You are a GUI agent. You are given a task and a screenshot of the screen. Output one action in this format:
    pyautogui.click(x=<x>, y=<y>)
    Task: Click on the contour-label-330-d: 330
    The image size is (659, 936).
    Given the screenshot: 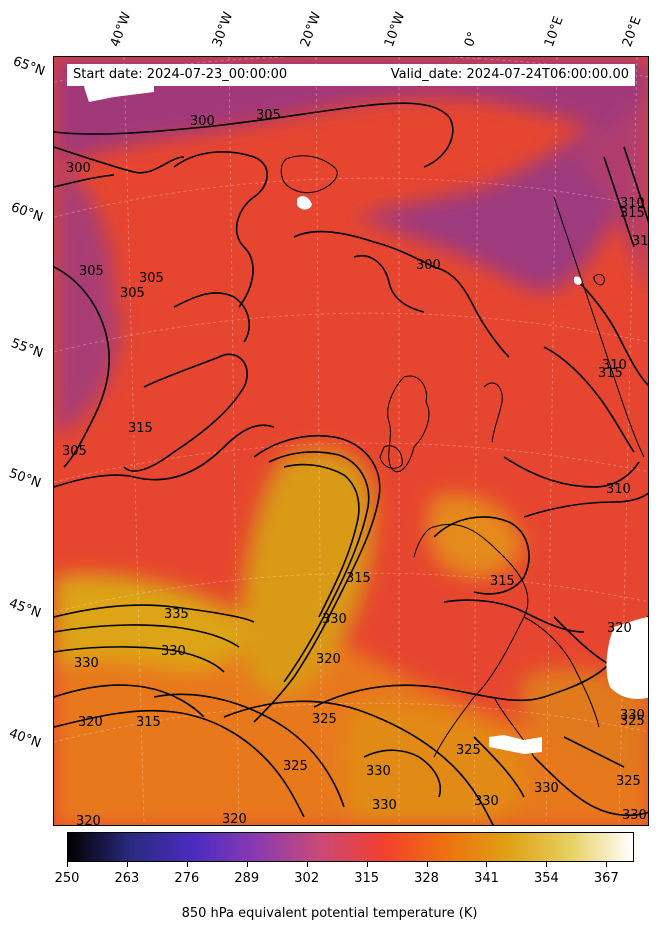 What is the action you would take?
    pyautogui.click(x=378, y=771)
    